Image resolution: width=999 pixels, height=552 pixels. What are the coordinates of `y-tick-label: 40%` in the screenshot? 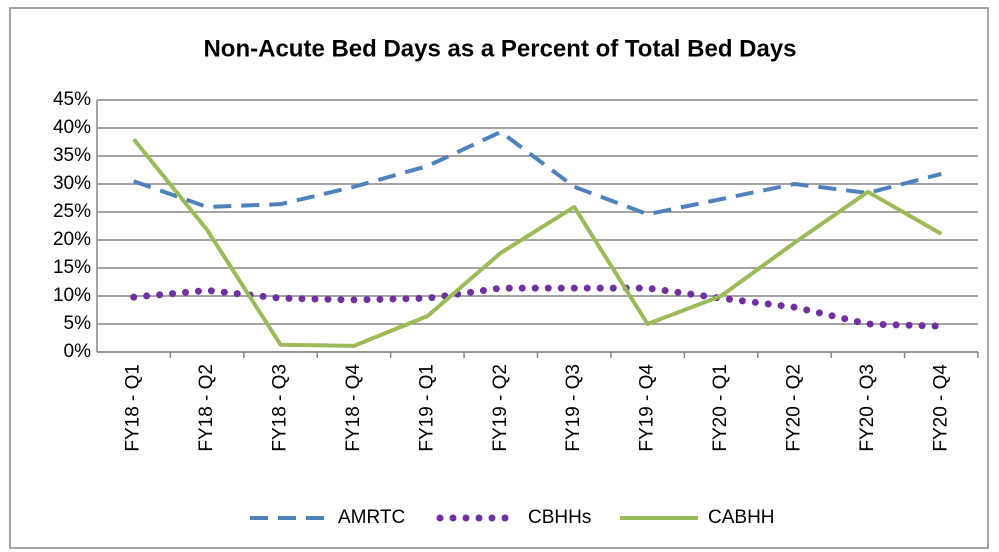 It's located at (72, 127).